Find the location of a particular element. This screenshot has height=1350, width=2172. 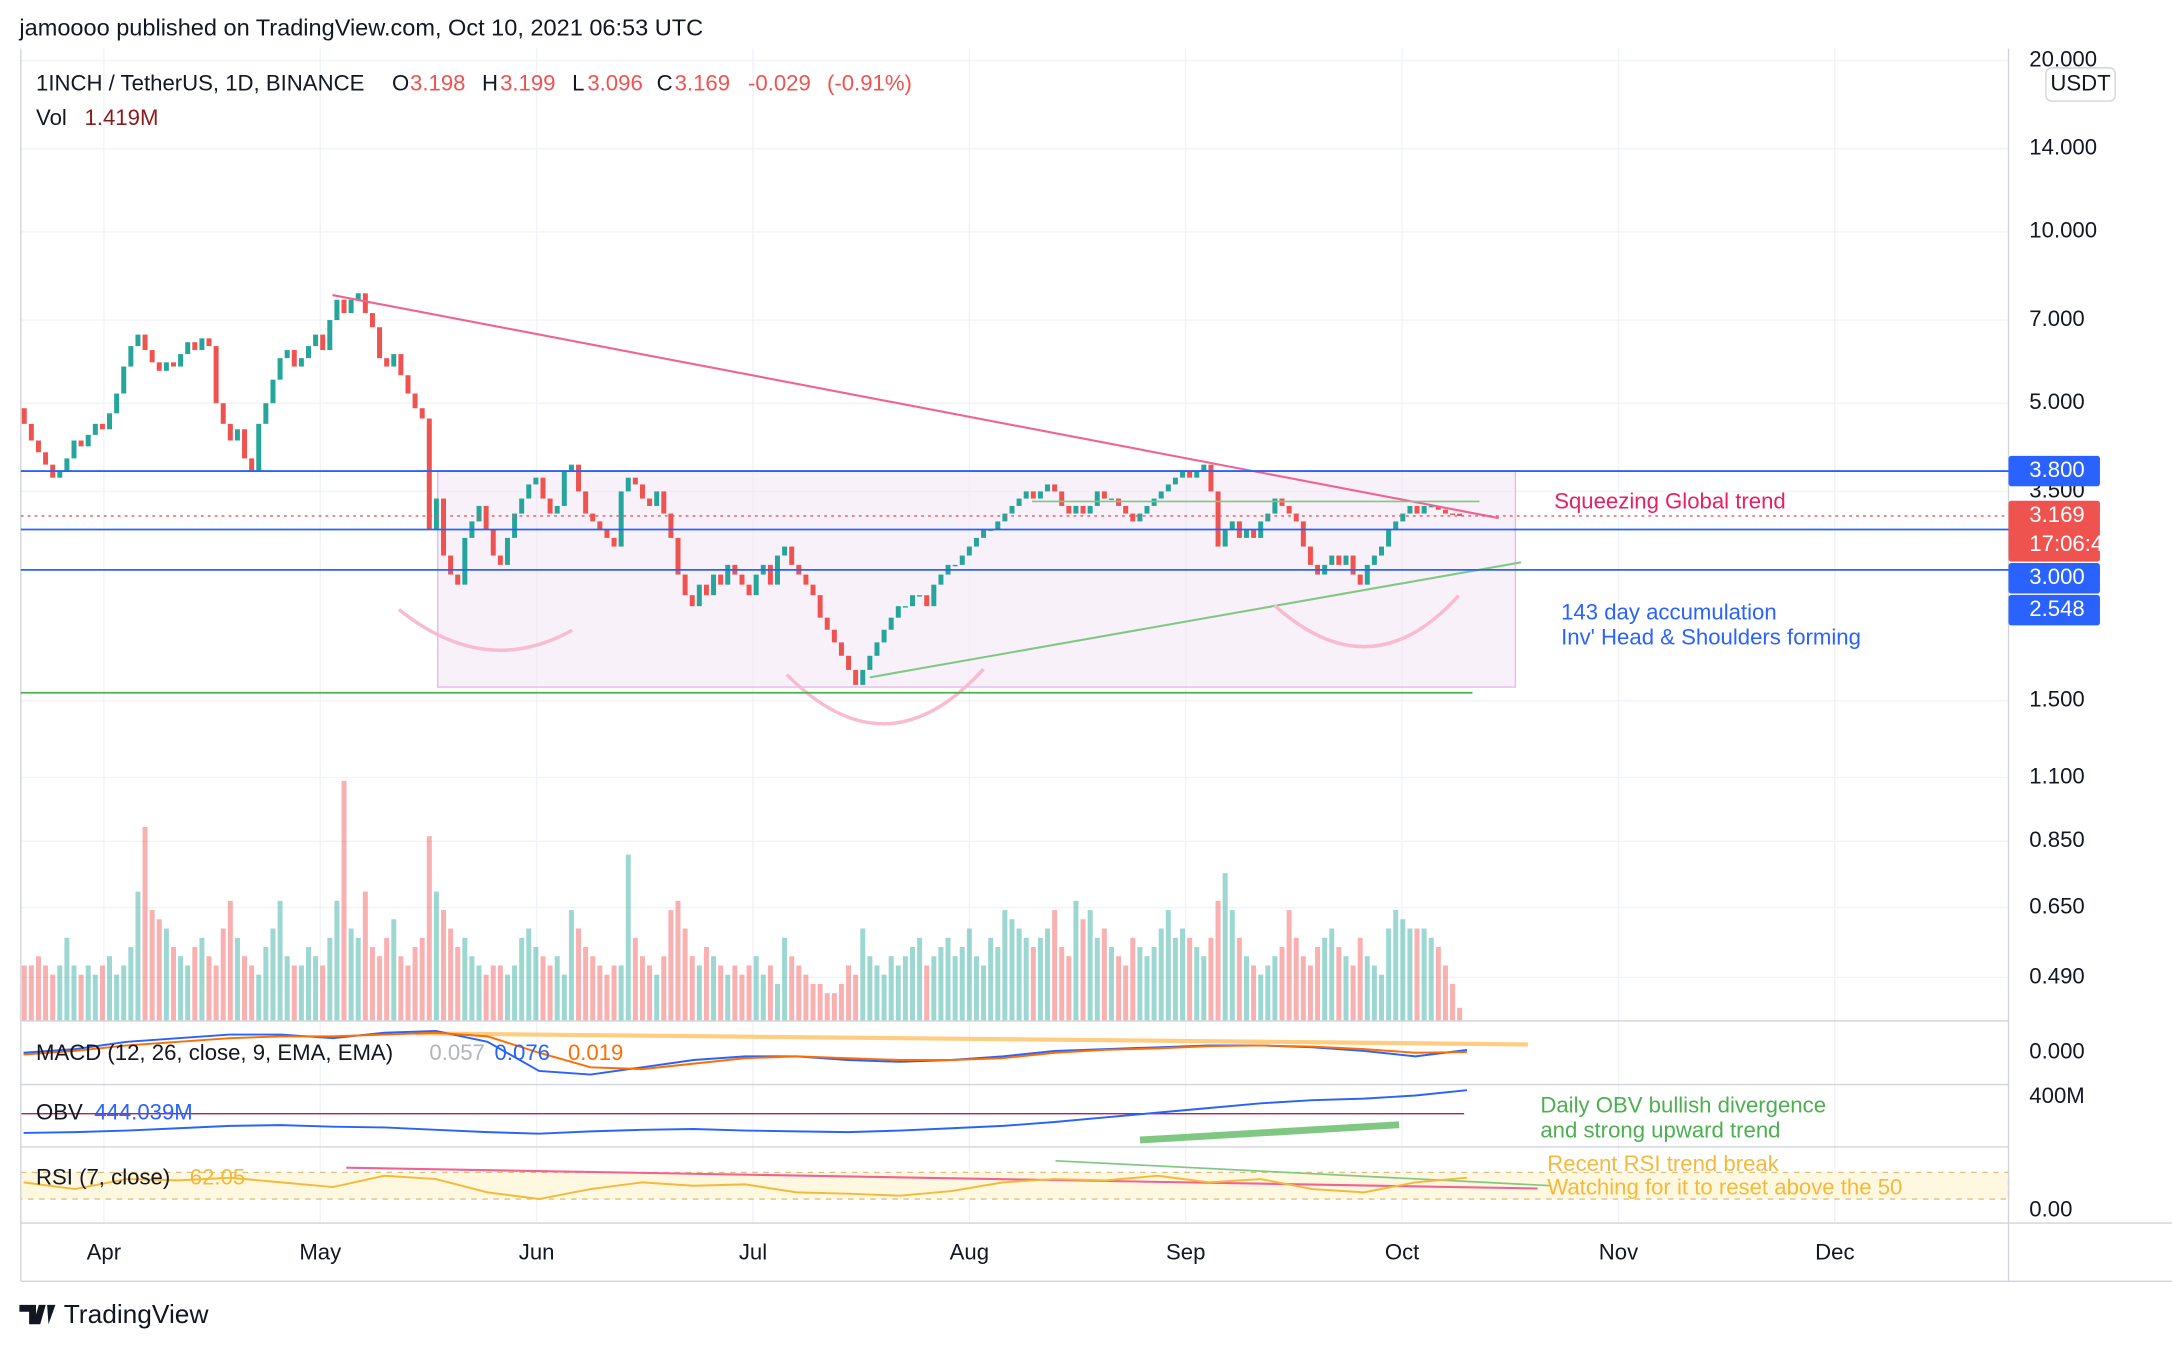

quote-unit: USDT is located at coordinates (2080, 82).